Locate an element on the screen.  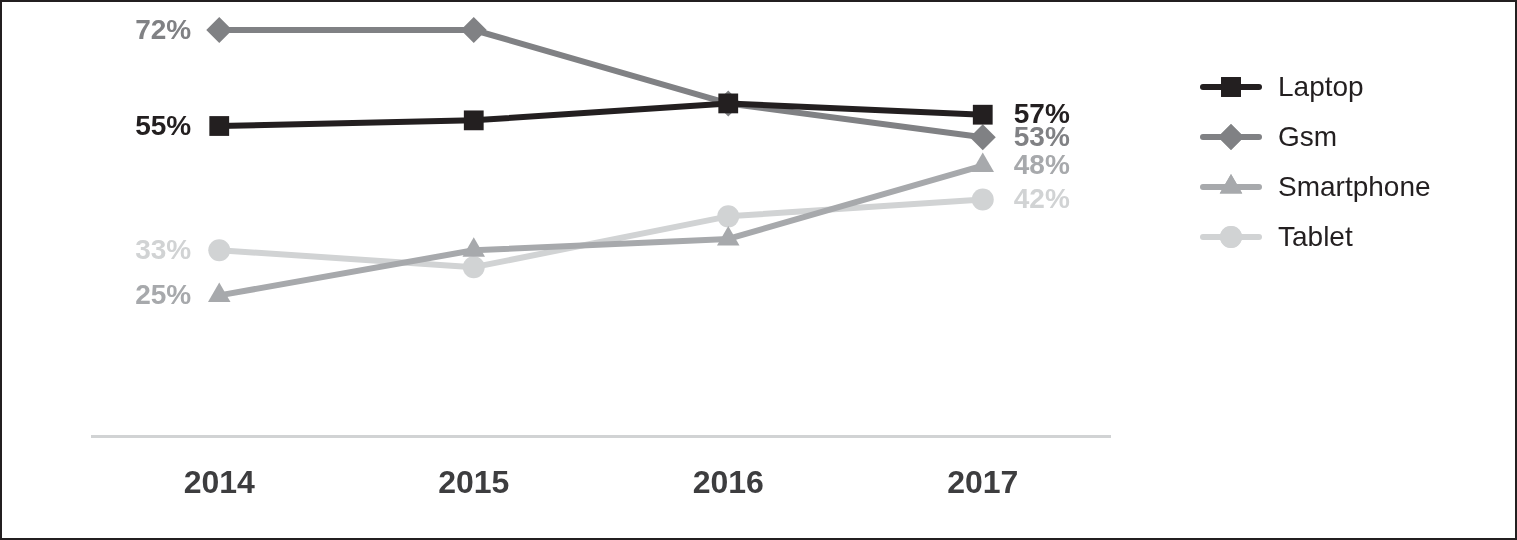
data-label: 55% is located at coordinates (163, 125).